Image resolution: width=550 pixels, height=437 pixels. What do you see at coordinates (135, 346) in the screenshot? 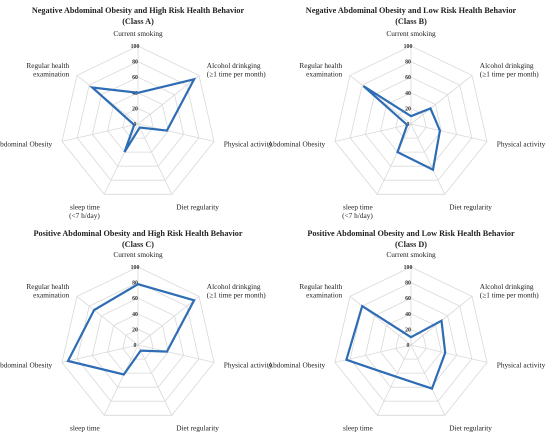
I see `tick-label-0-c: 0` at bounding box center [135, 346].